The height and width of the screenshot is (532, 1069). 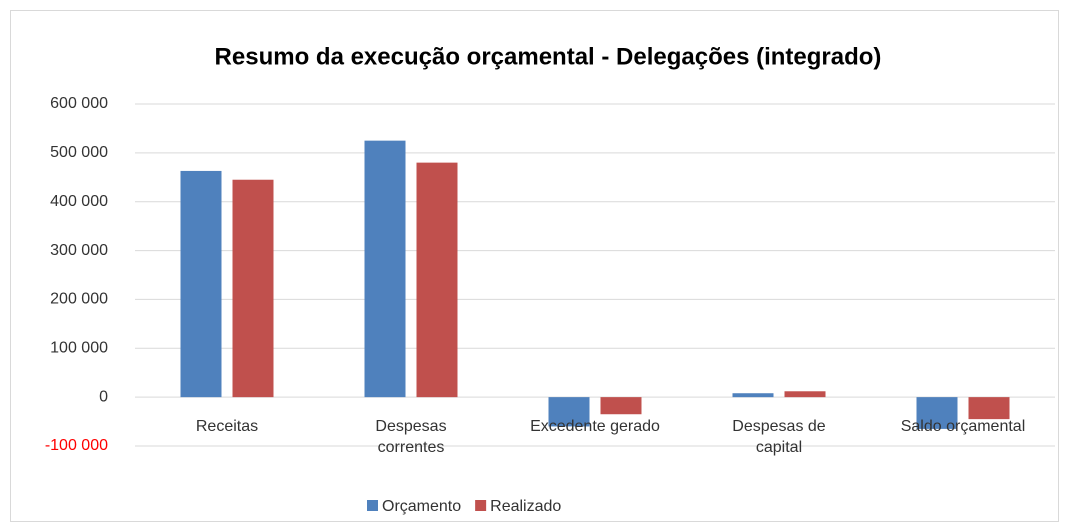 I want to click on x-tick-label: Saldo orçamental, so click(x=963, y=426).